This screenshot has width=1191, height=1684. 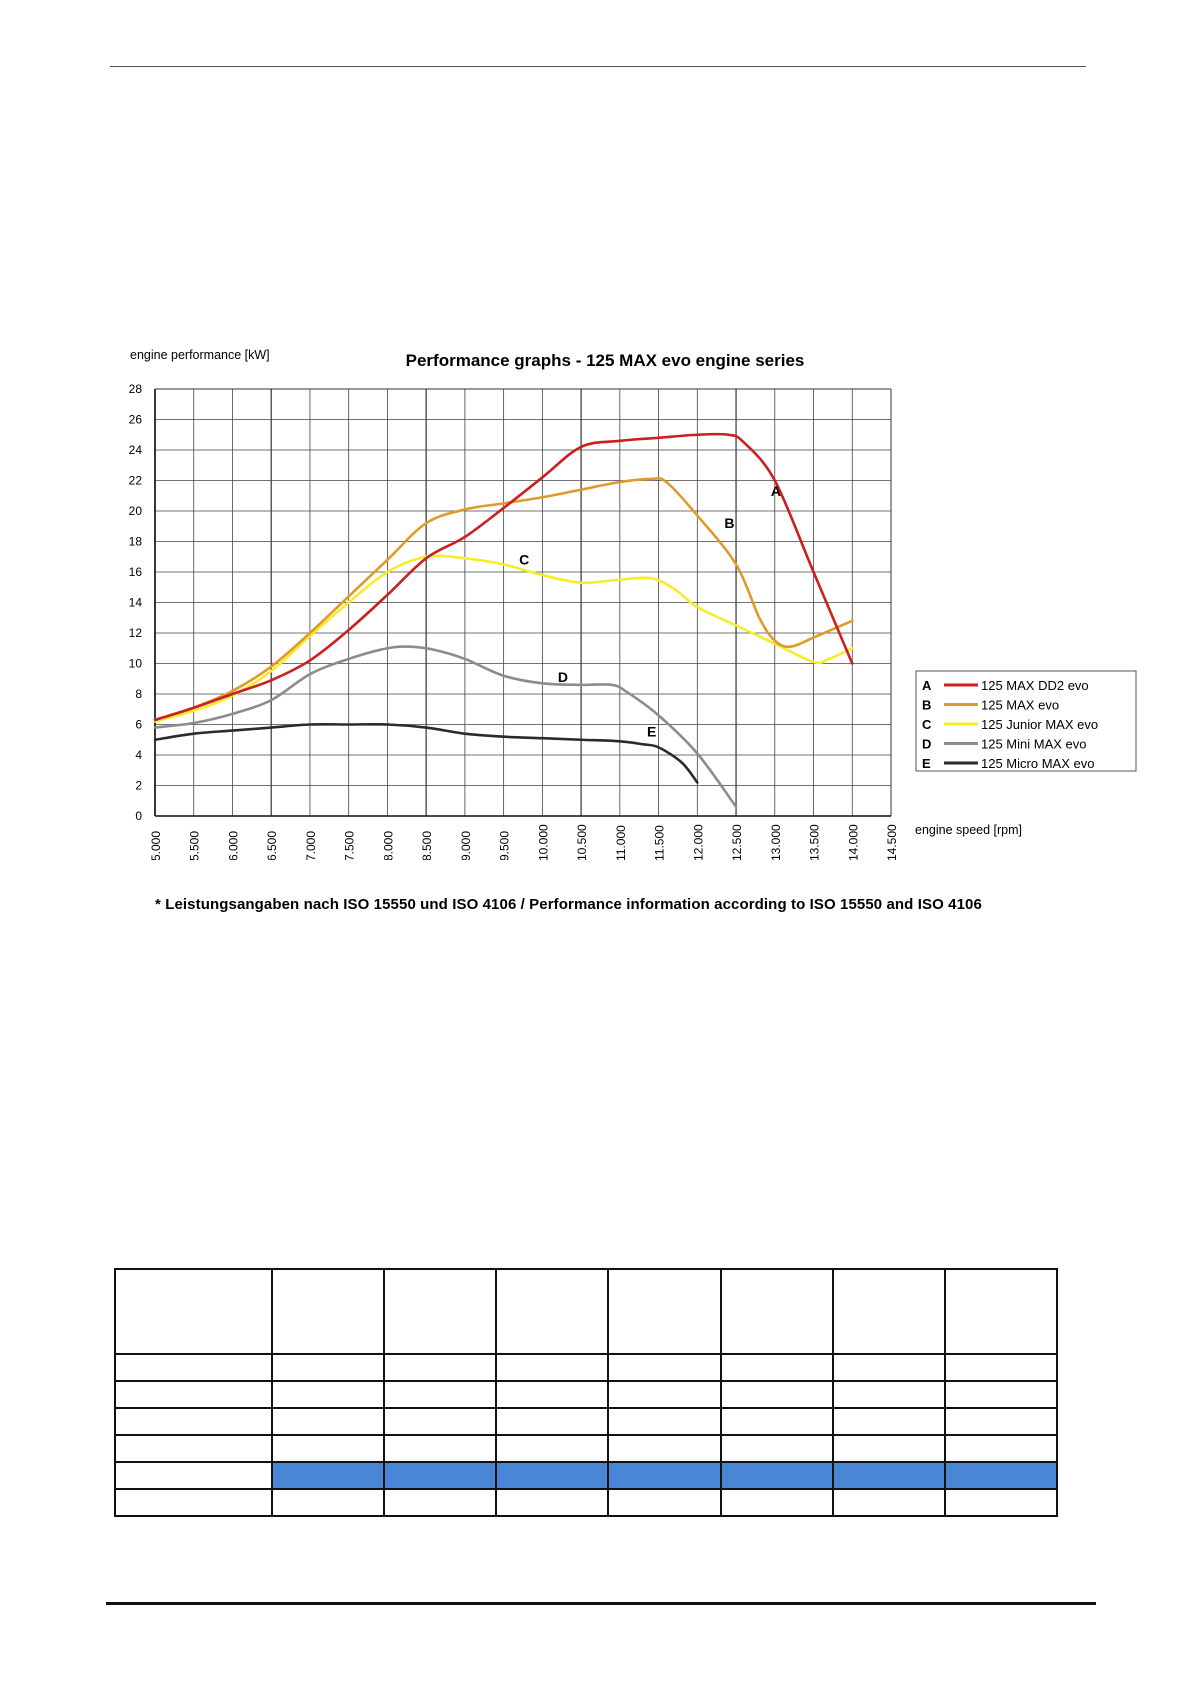 What do you see at coordinates (660, 842) in the screenshot?
I see `x-tick-label: 11.500` at bounding box center [660, 842].